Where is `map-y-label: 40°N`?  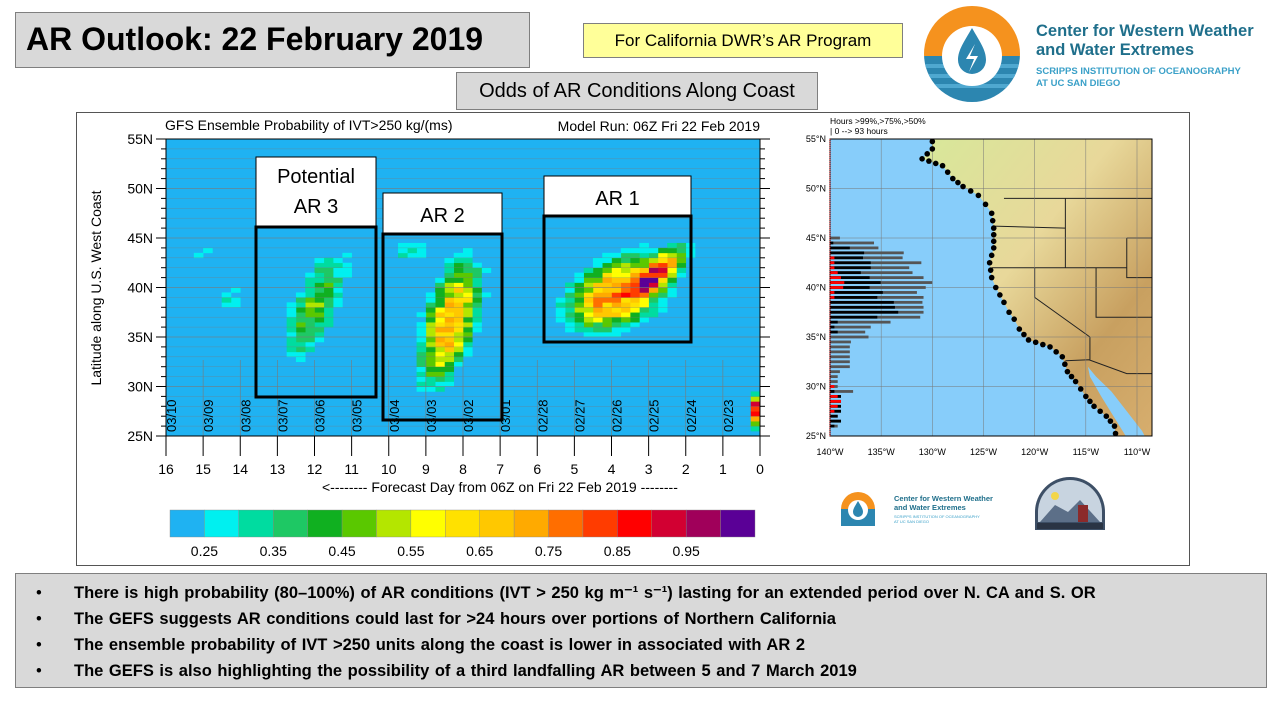 map-y-label: 40°N is located at coordinates (816, 288).